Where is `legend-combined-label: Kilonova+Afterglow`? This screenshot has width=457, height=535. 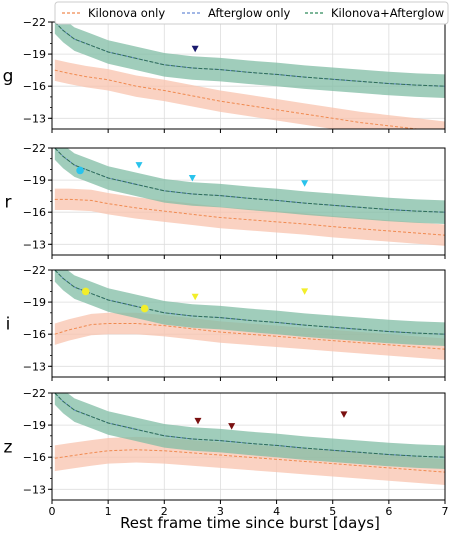 legend-combined-label: Kilonova+Afterglow is located at coordinates (387, 13).